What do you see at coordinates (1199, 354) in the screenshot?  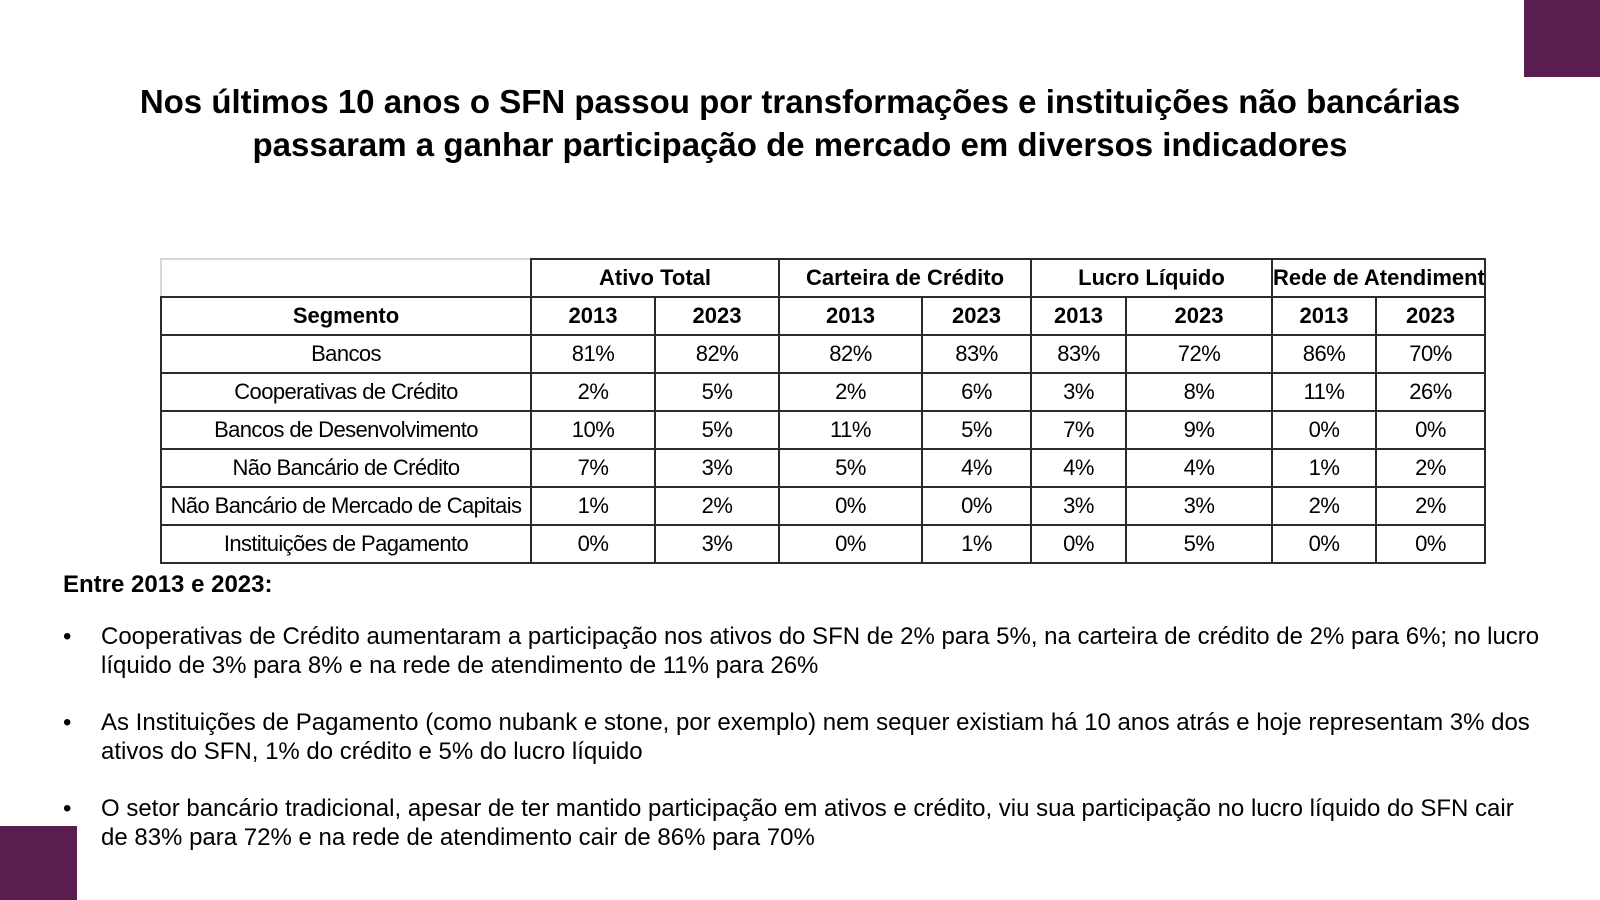 I see `value-cell: 72%` at bounding box center [1199, 354].